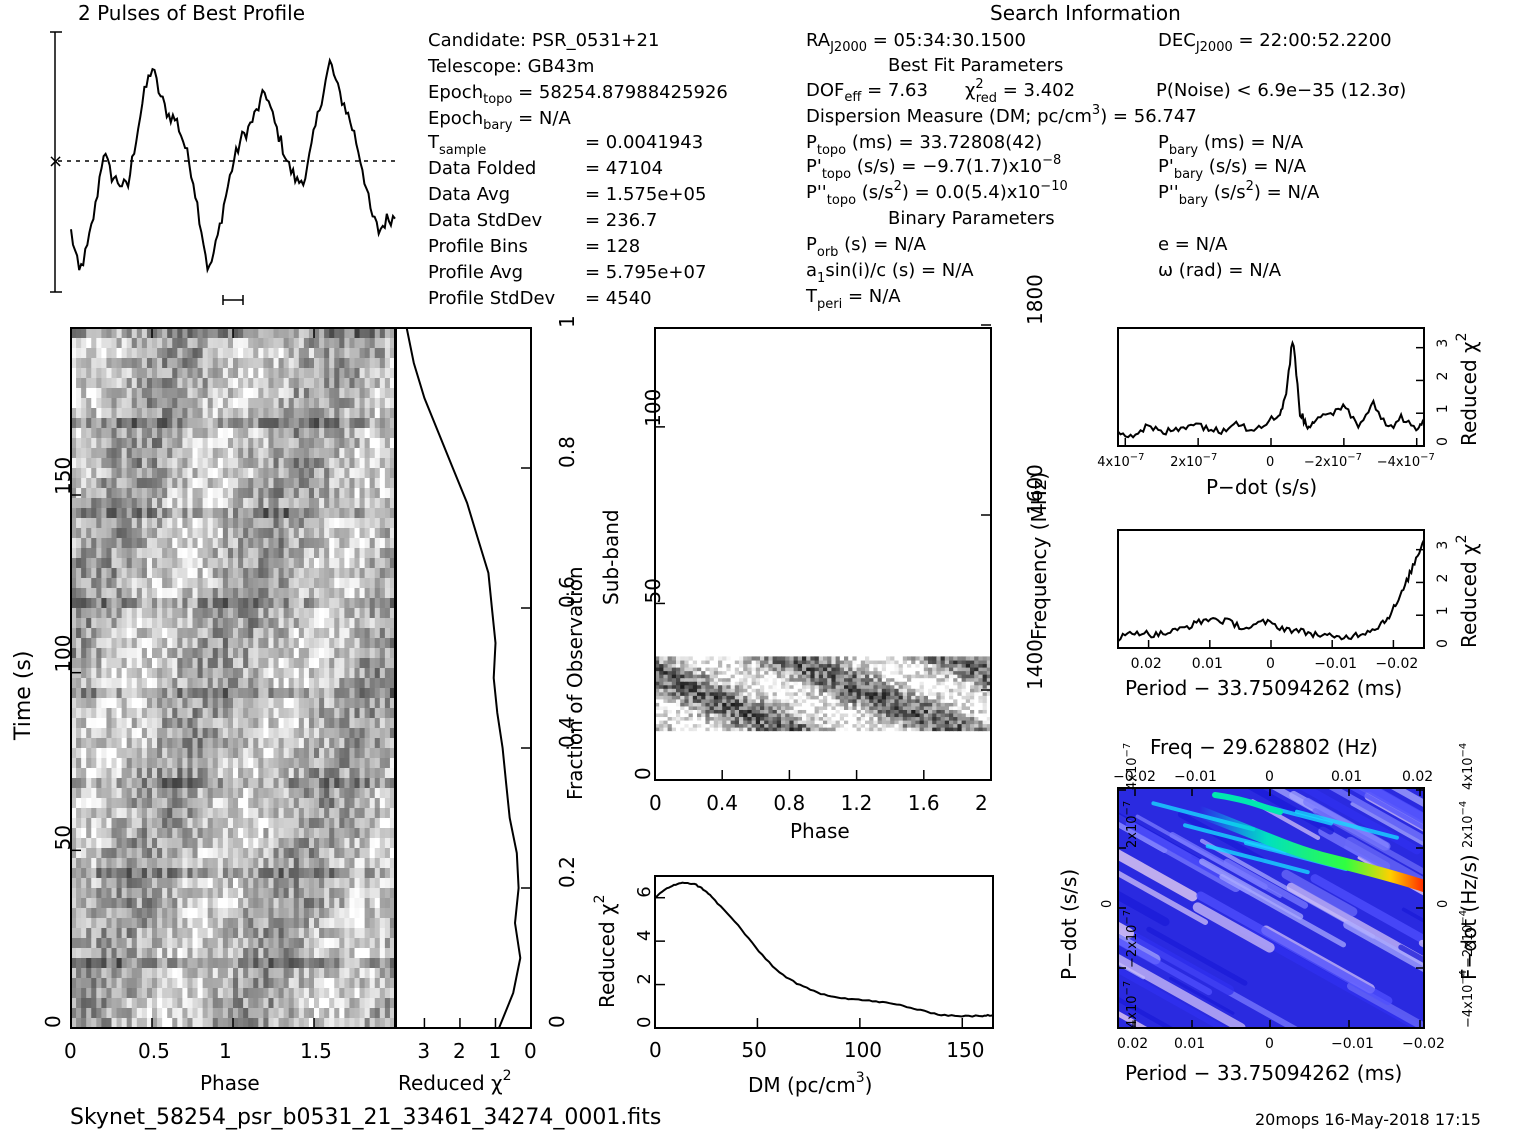 This screenshot has width=1517, height=1133. I want to click on time-phase-ytick: 50, so click(63, 837).